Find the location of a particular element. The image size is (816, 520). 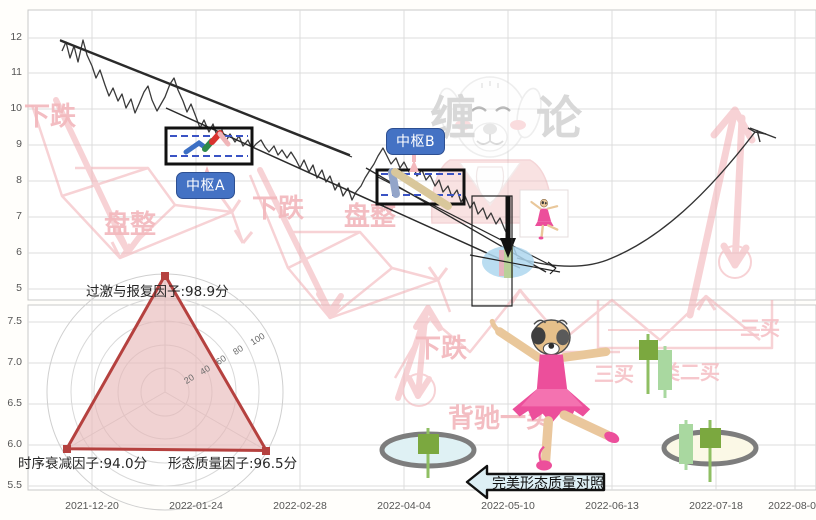

radar-label-left: 时序衰减因子:94.0分 is located at coordinates (83, 464).